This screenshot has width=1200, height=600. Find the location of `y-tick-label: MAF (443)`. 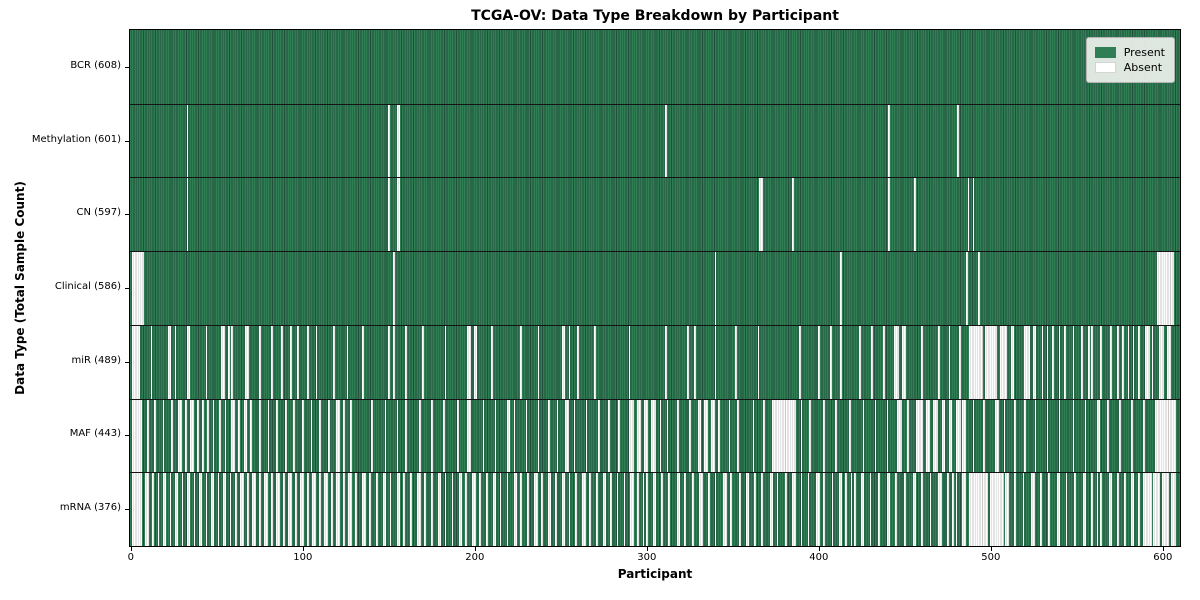

y-tick-label: MAF (443) is located at coordinates (95, 434).